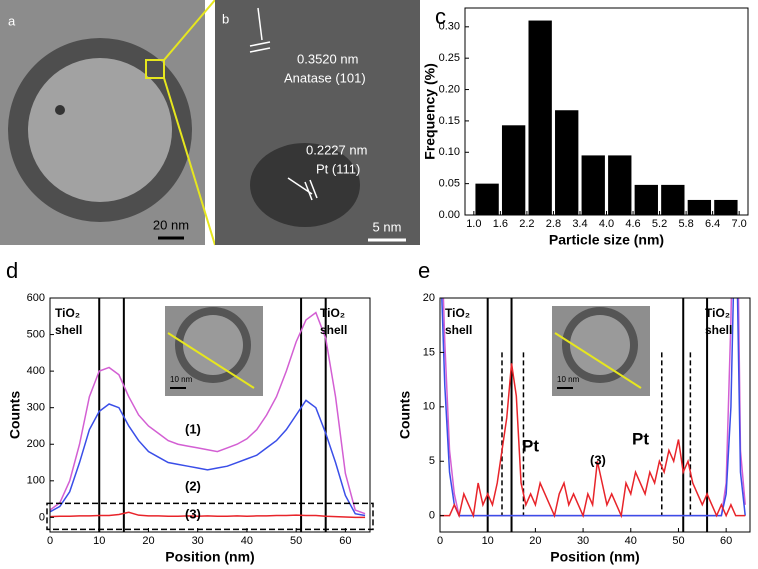 The width and height of the screenshot is (758, 569). I want to click on zoom-box, so click(210, 516).